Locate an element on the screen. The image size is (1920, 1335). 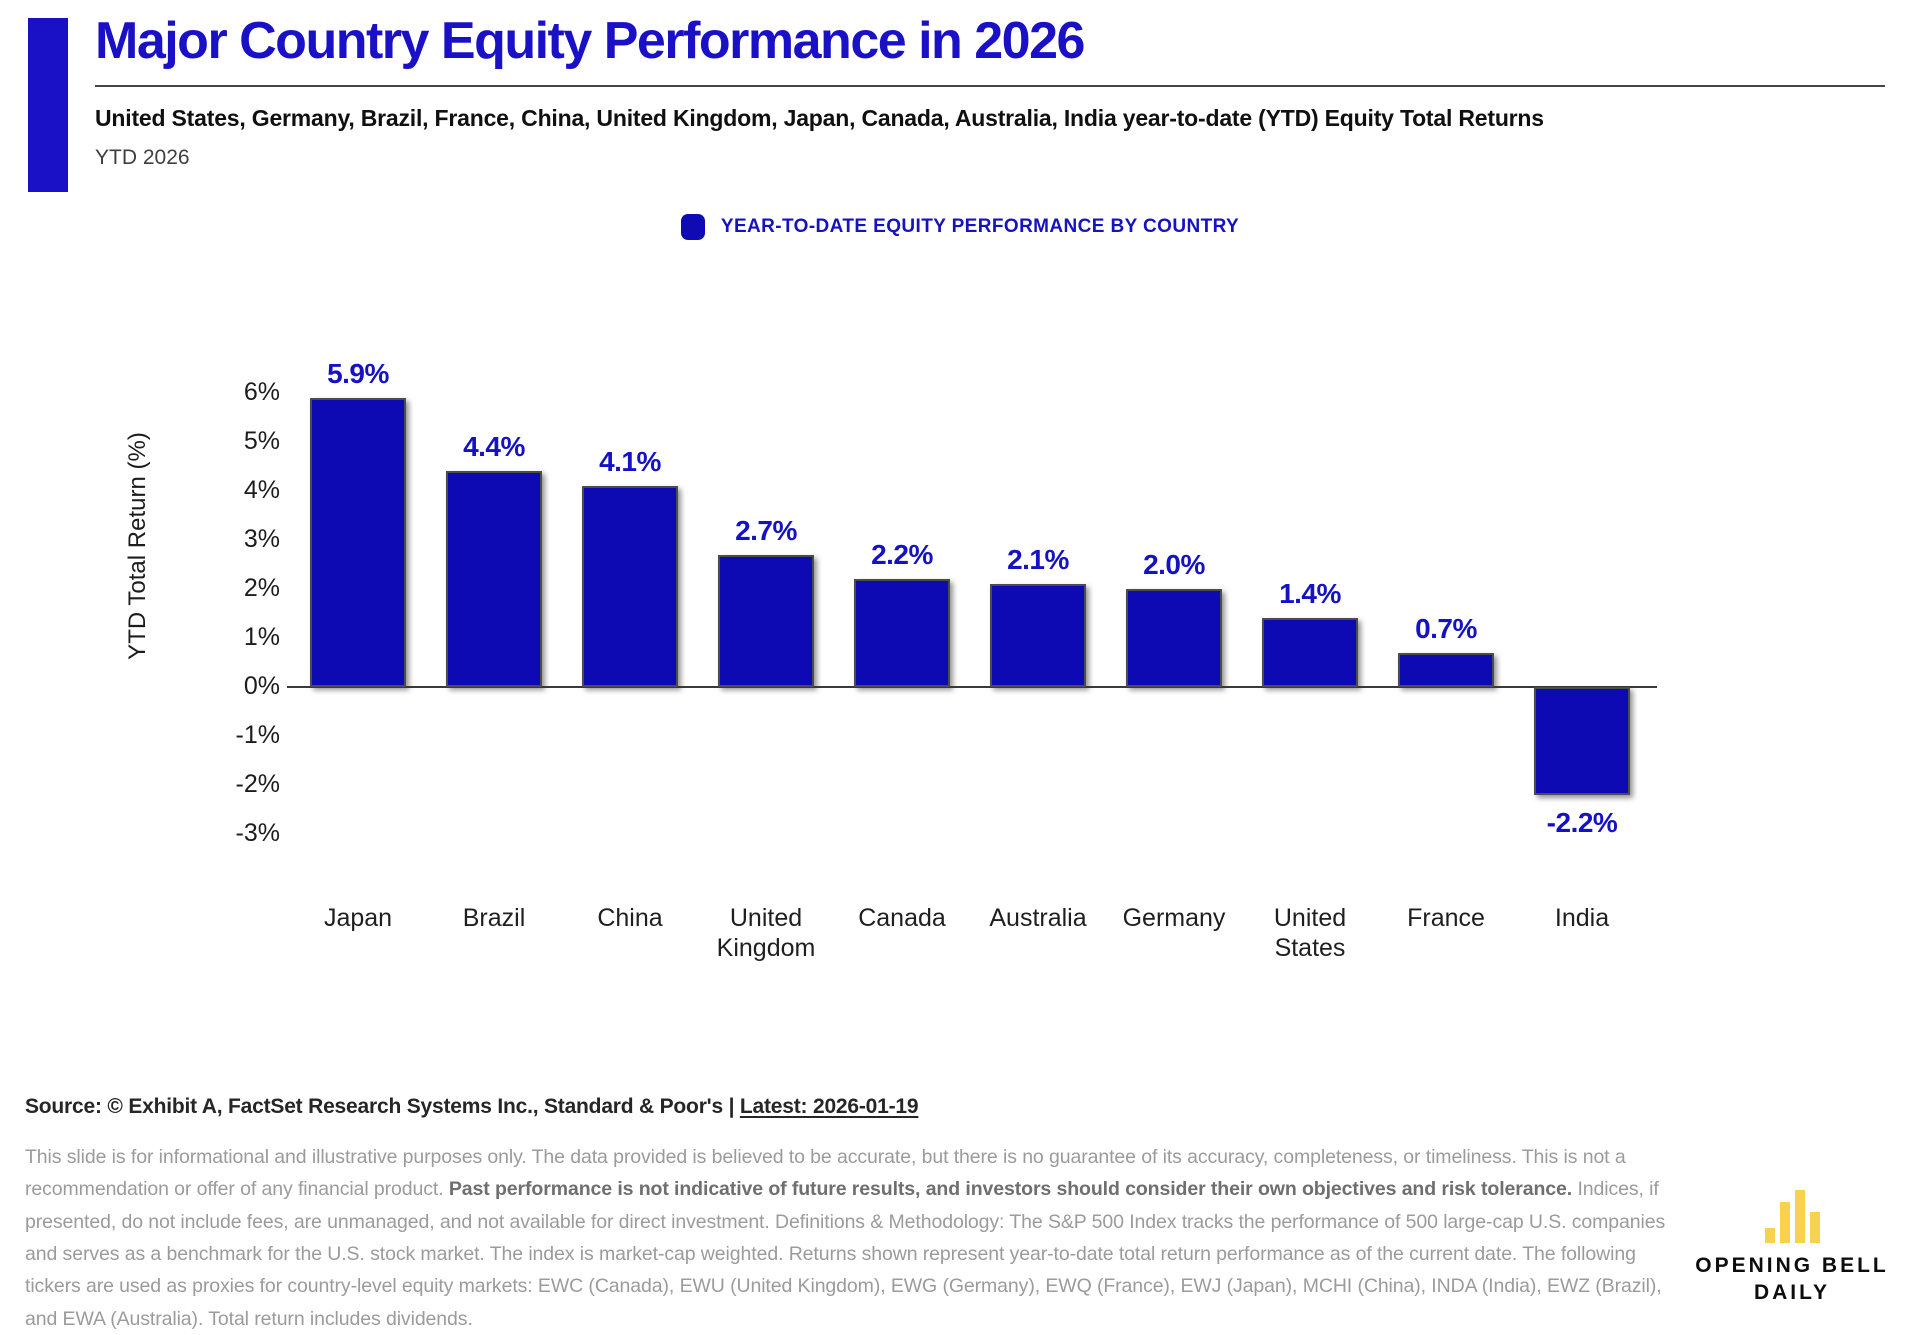
x-tick-label-australia: Australia is located at coordinates (1038, 918).